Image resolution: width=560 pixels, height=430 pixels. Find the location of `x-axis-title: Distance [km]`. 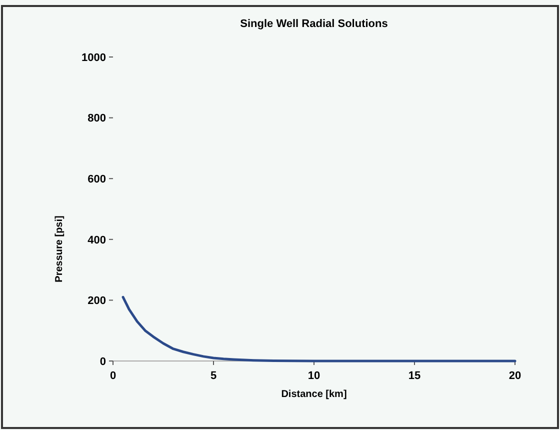

x-axis-title: Distance [km] is located at coordinates (314, 394).